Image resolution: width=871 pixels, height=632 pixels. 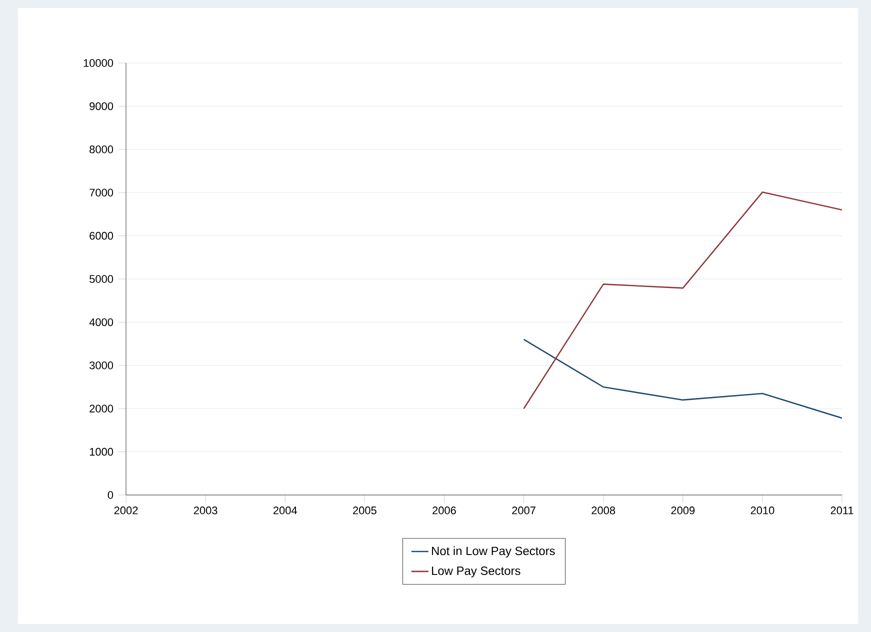 I want to click on x-tick-label: 2003, so click(x=206, y=510).